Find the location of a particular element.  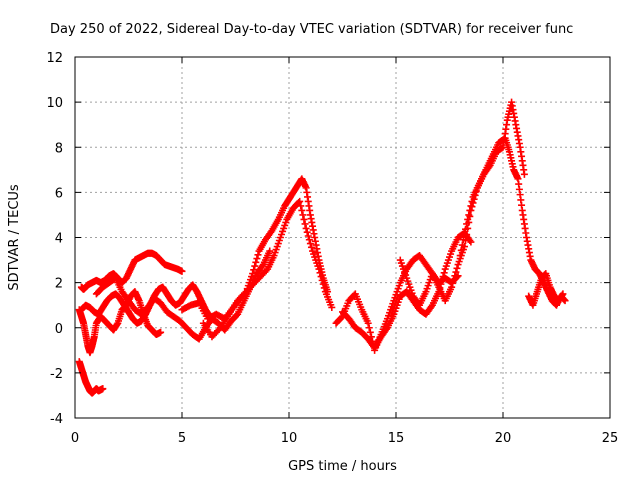

x-axis-label: GPS time / hours is located at coordinates (342, 466).